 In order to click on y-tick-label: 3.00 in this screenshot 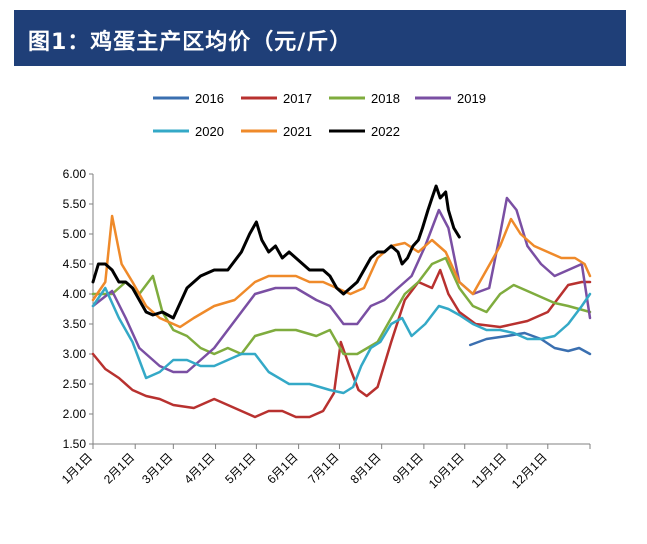, I will do `click(75, 354)`.